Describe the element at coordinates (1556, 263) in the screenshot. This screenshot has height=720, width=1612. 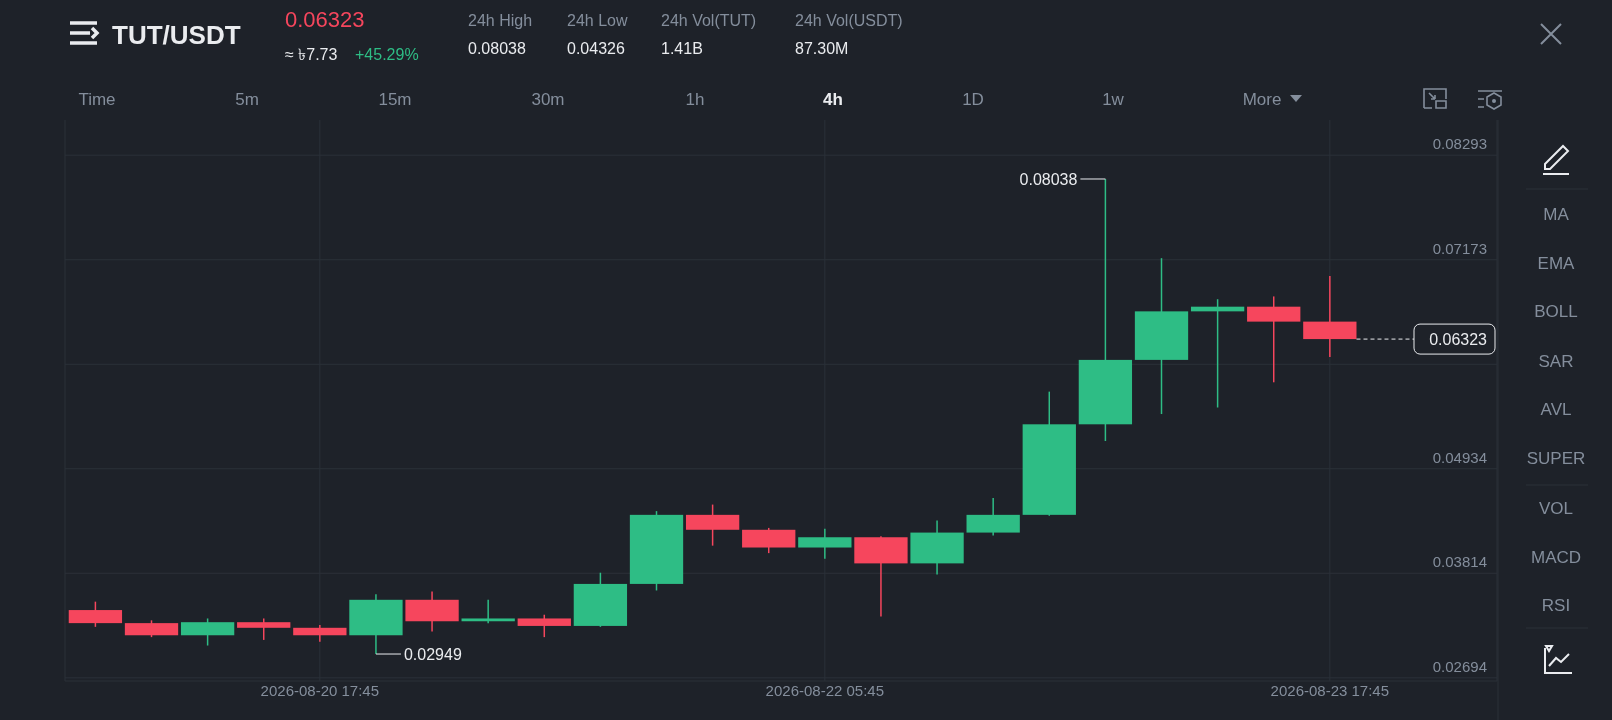
I see `text: EMA` at that location.